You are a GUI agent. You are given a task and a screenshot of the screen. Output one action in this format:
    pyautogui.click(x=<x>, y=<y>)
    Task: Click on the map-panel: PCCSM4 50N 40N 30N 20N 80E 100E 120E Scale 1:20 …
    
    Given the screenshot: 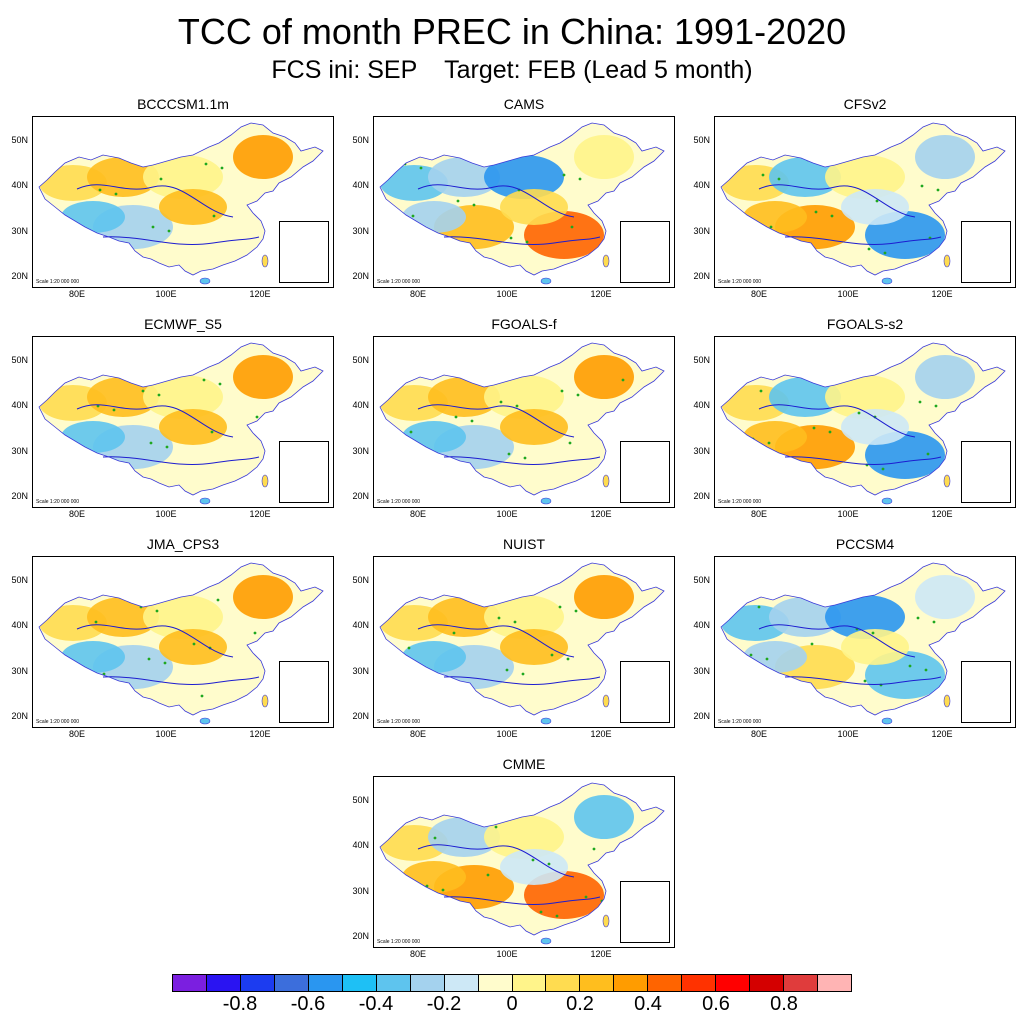 What is the action you would take?
    pyautogui.click(x=855, y=637)
    